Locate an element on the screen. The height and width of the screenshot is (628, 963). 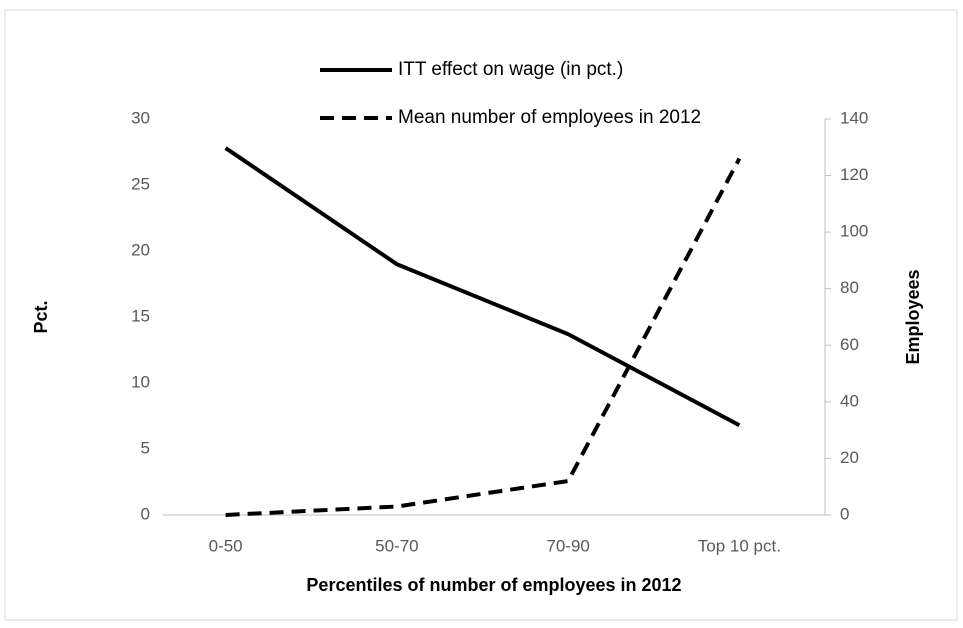
y-tick-label: 25 is located at coordinates (140, 183).